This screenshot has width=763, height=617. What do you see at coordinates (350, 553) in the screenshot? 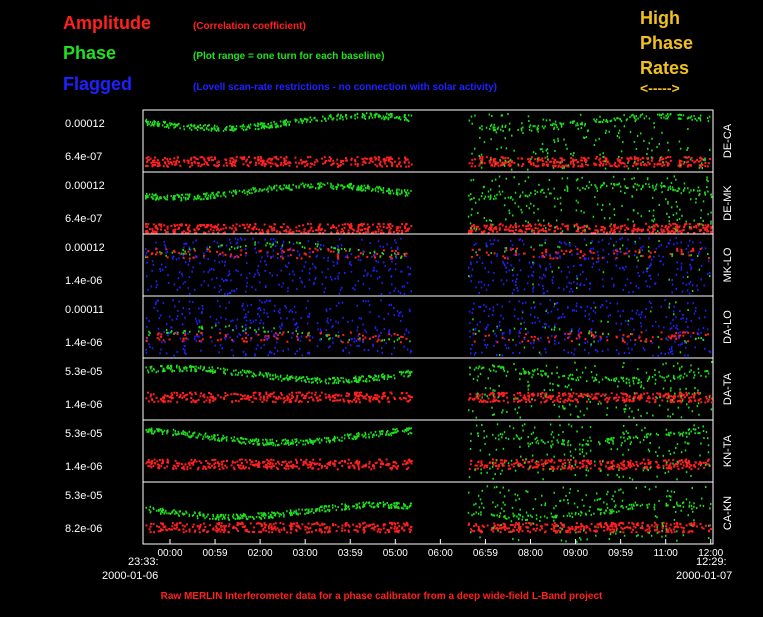
I see `time-tick-label: 03:59` at bounding box center [350, 553].